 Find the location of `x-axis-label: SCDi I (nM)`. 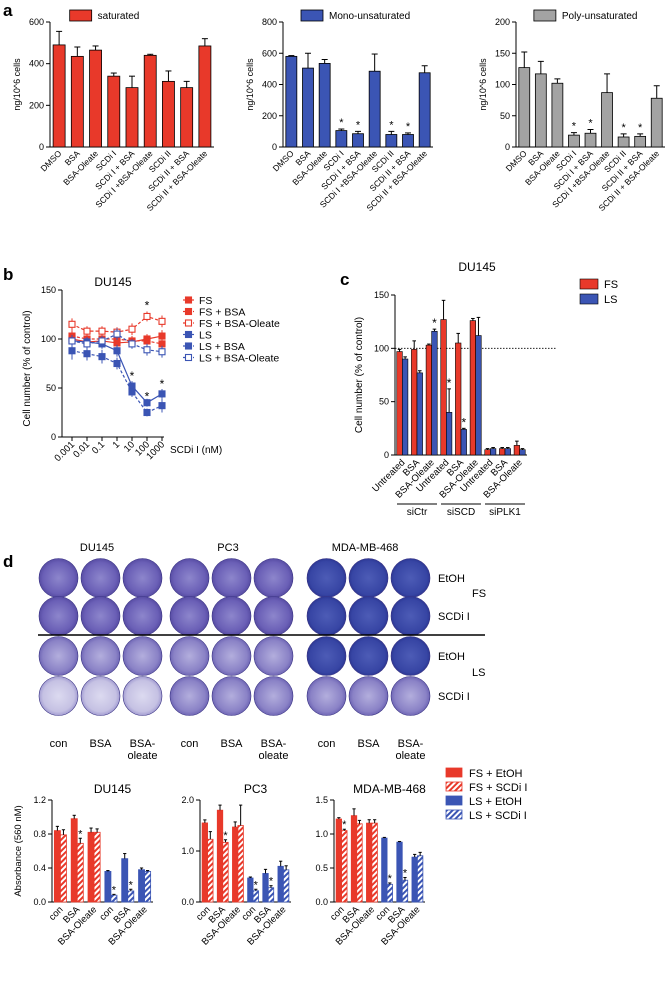

x-axis-label: SCDi I (nM) is located at coordinates (196, 450).